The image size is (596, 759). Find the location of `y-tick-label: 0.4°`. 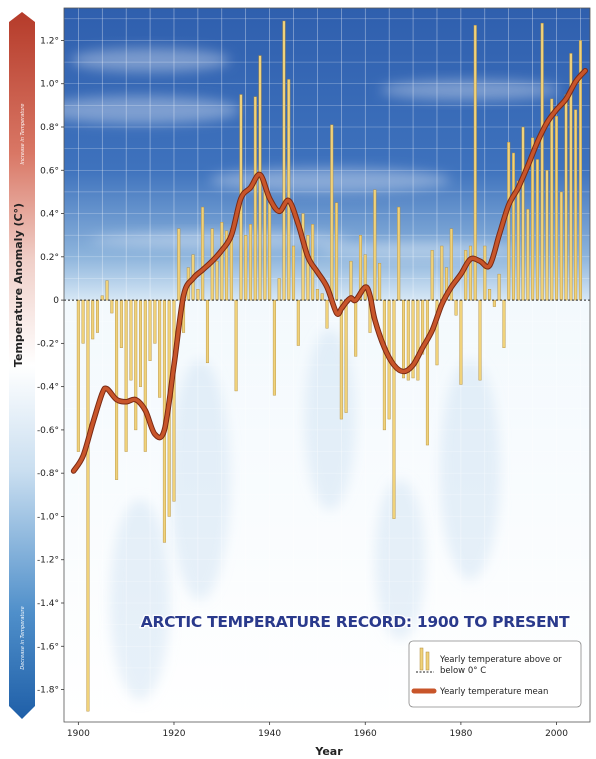

y-tick-label: 0.4° is located at coordinates (49, 215).